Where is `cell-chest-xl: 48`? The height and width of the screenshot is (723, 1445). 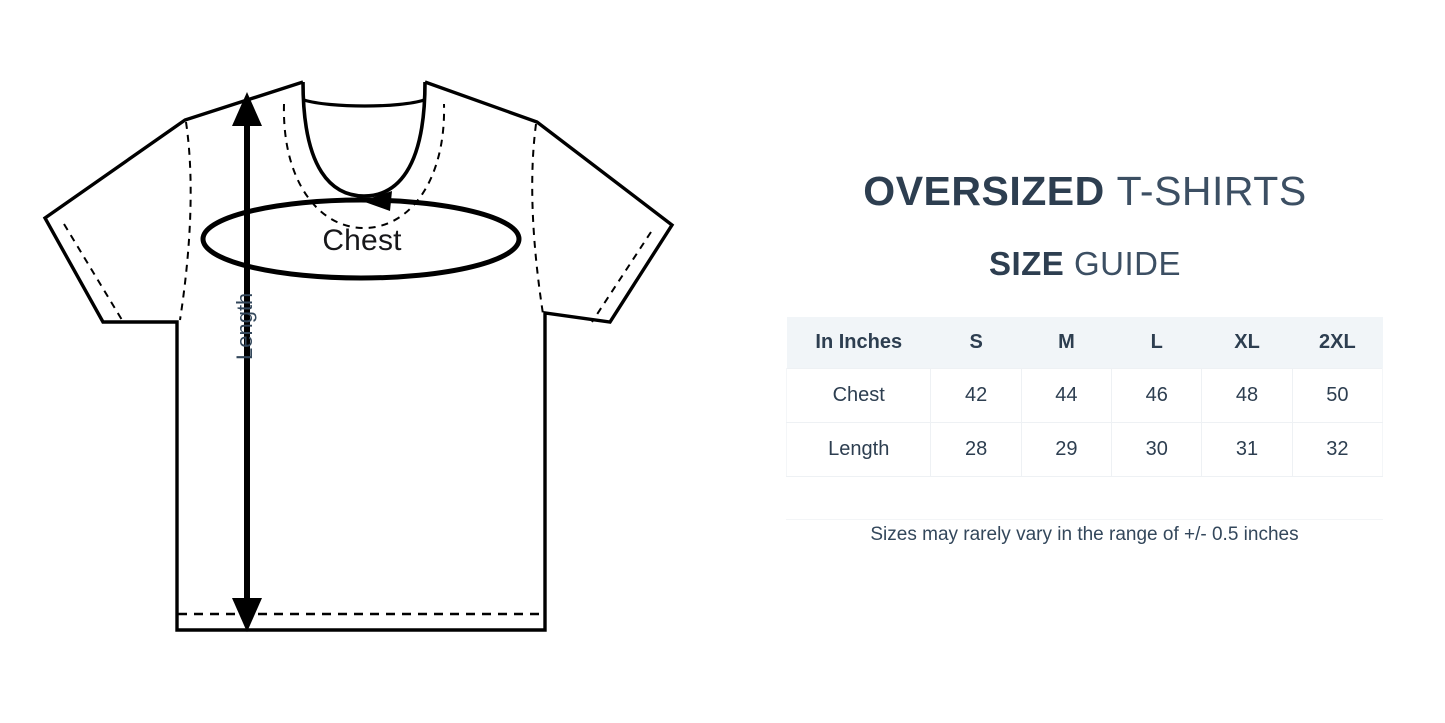
cell-chest-xl: 48 is located at coordinates (1247, 395).